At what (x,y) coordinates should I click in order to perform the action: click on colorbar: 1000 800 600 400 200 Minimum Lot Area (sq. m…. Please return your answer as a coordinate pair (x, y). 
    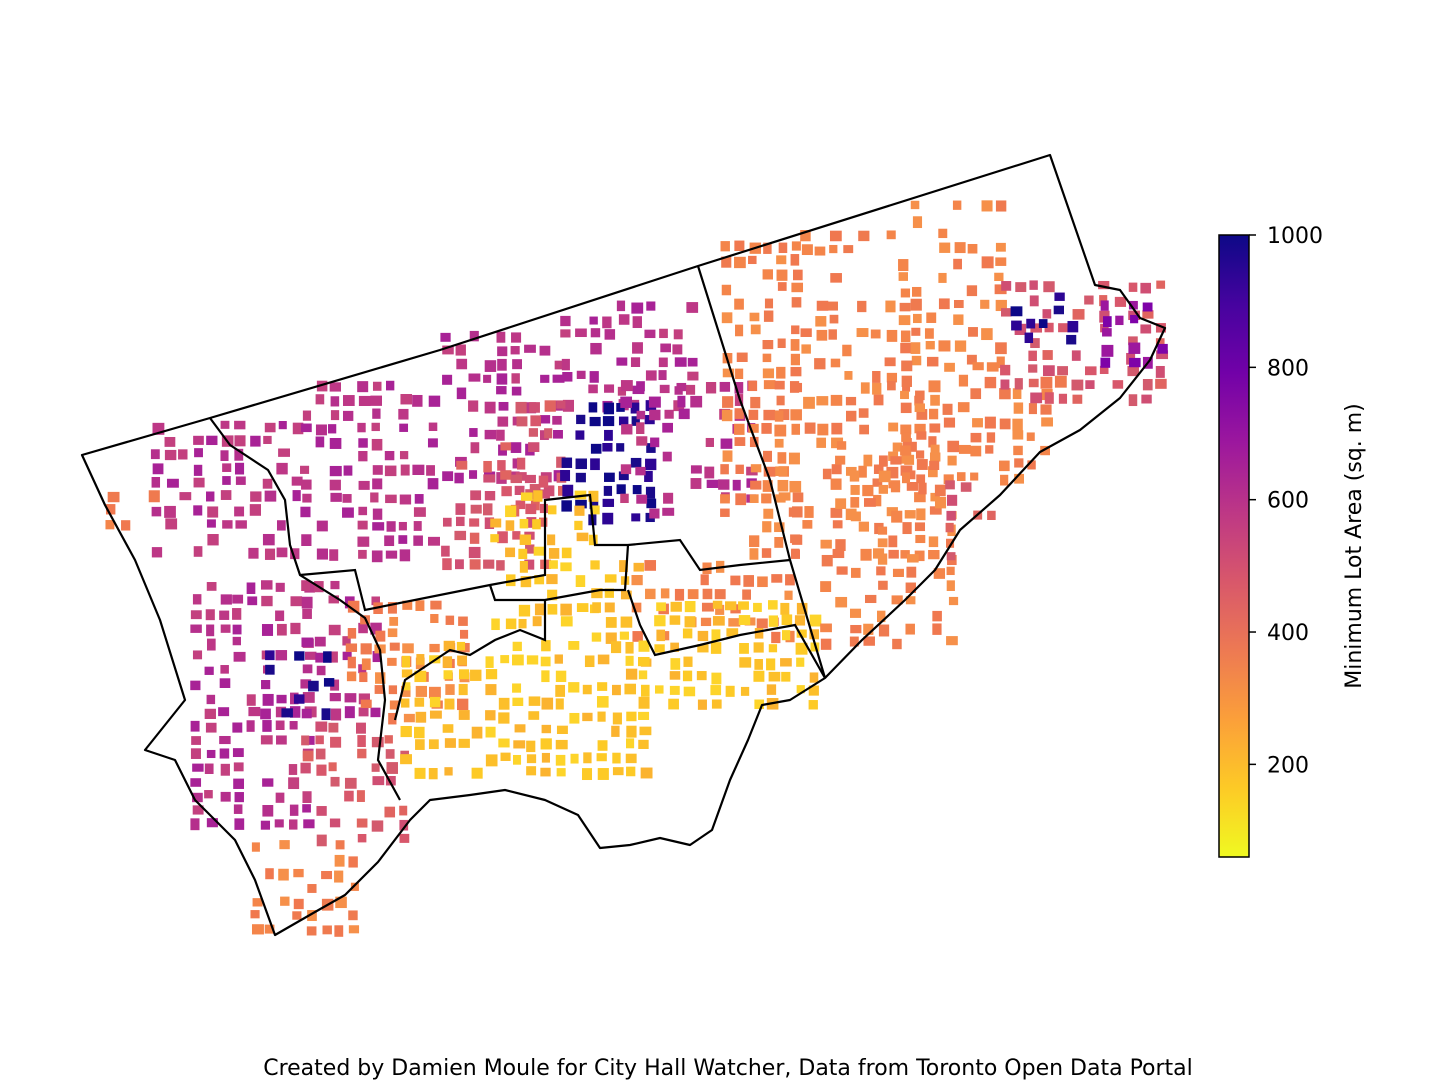
    Looking at the image, I should click on (1292, 541).